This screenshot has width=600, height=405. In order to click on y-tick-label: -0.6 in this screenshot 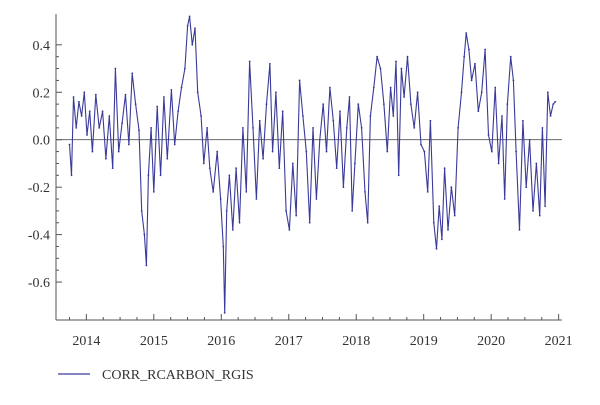, I will do `click(39, 283)`.